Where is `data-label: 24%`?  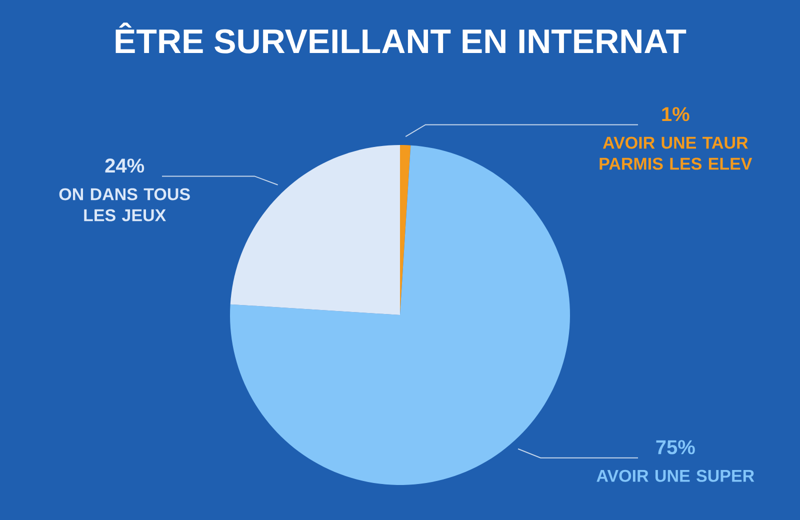 data-label: 24% is located at coordinates (124, 165).